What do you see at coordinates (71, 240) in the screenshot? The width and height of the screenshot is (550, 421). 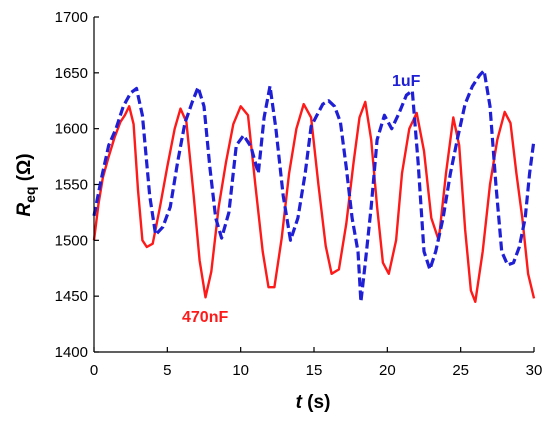 I see `y-tick-label: 1500` at bounding box center [71, 240].